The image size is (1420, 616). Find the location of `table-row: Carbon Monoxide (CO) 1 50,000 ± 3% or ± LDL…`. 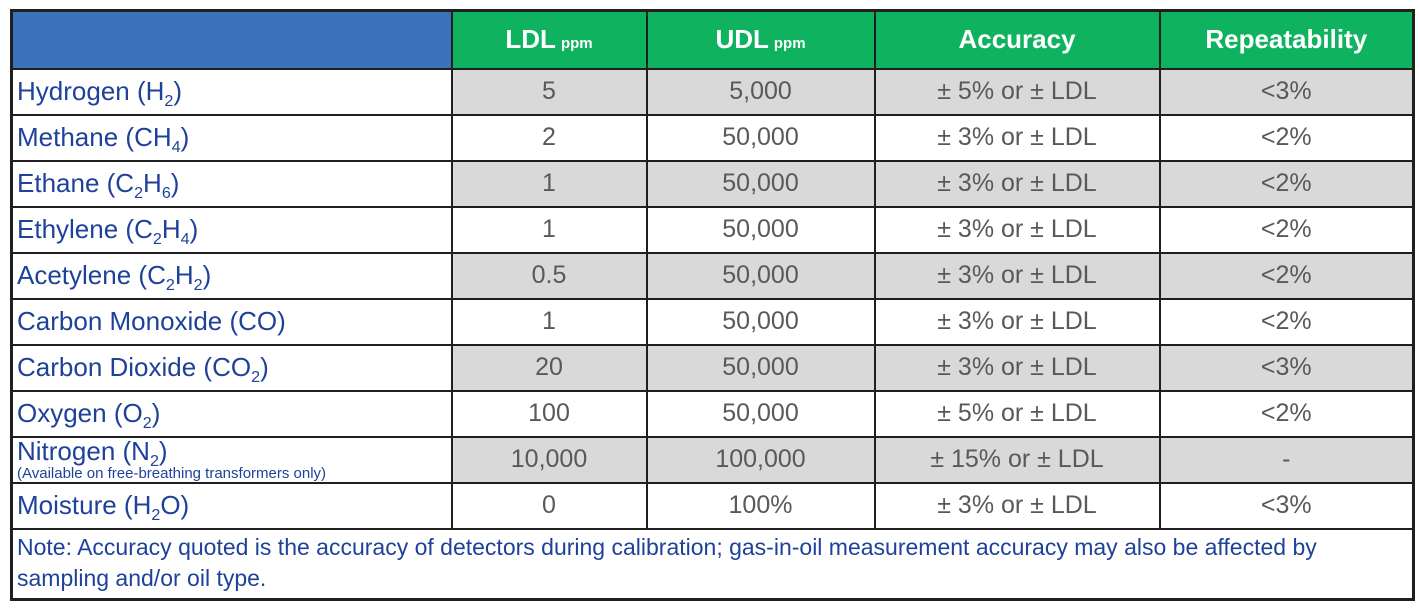

table-row: Carbon Monoxide (CO) 1 50,000 ± 3% or ± LDL… is located at coordinates (712, 321).